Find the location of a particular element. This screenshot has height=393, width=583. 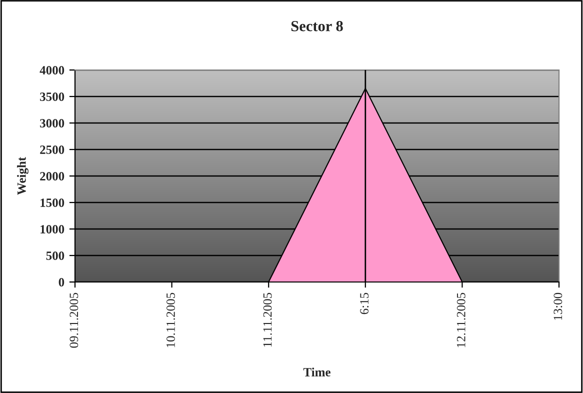

y-tick-label: 1000 is located at coordinates (52, 229).